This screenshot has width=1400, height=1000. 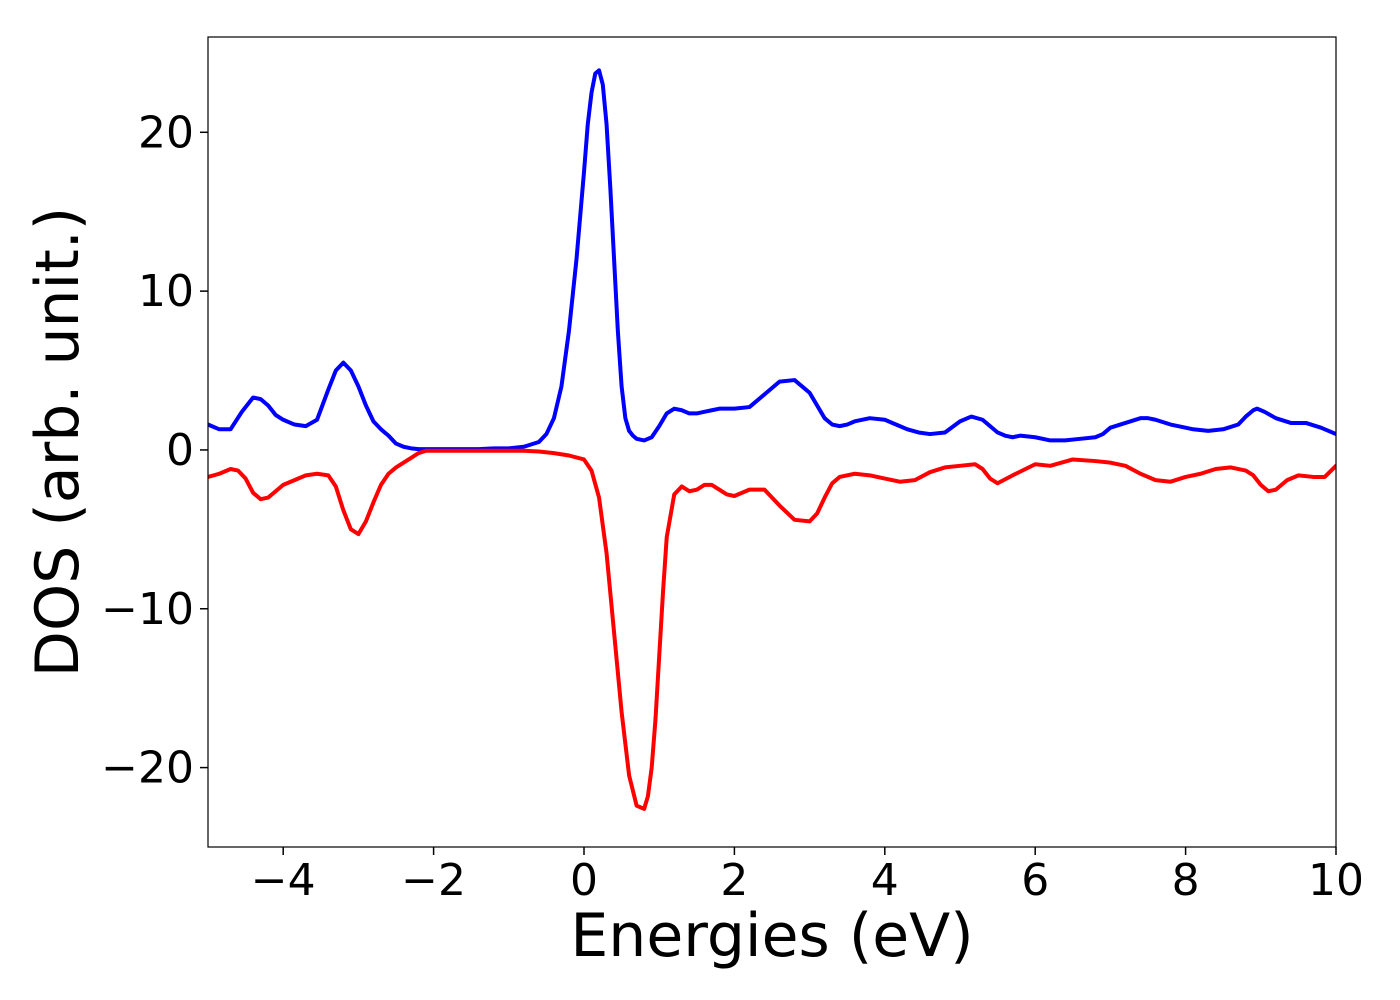 I want to click on x-axis-ticks: −4 −2 0 2 4 6 8 10, so click(x=807, y=876).